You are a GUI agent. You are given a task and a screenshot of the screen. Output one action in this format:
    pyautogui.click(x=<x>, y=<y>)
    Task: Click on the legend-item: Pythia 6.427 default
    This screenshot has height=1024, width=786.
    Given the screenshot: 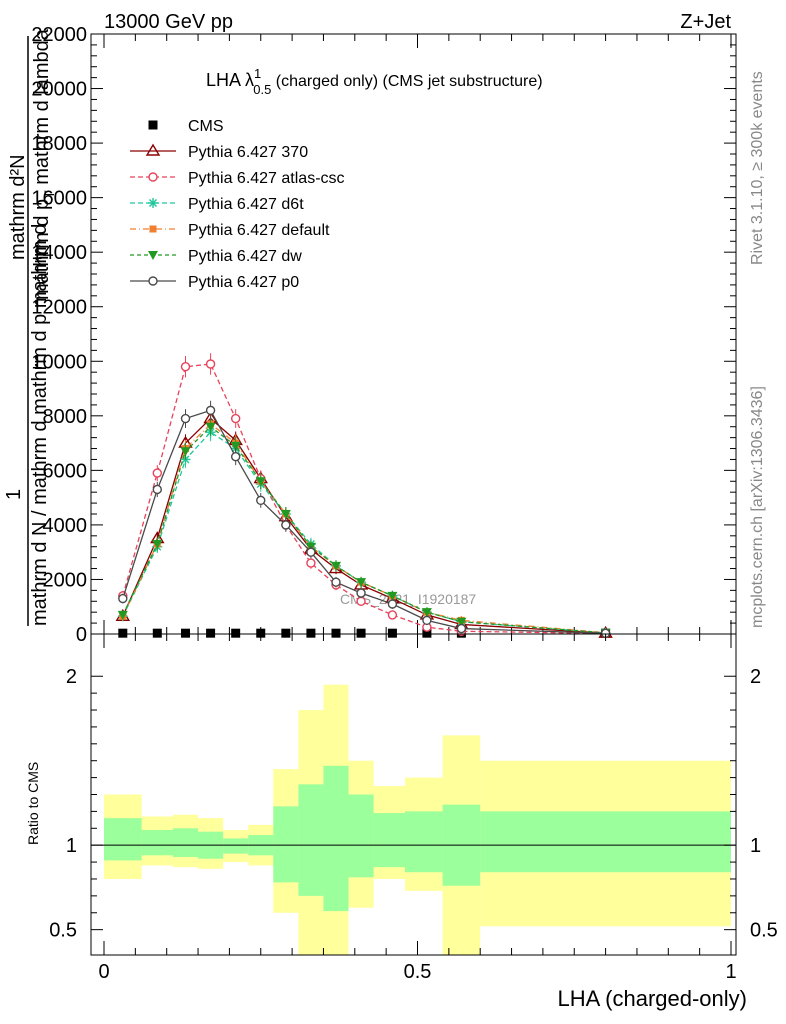 What is the action you would take?
    pyautogui.click(x=230, y=230)
    